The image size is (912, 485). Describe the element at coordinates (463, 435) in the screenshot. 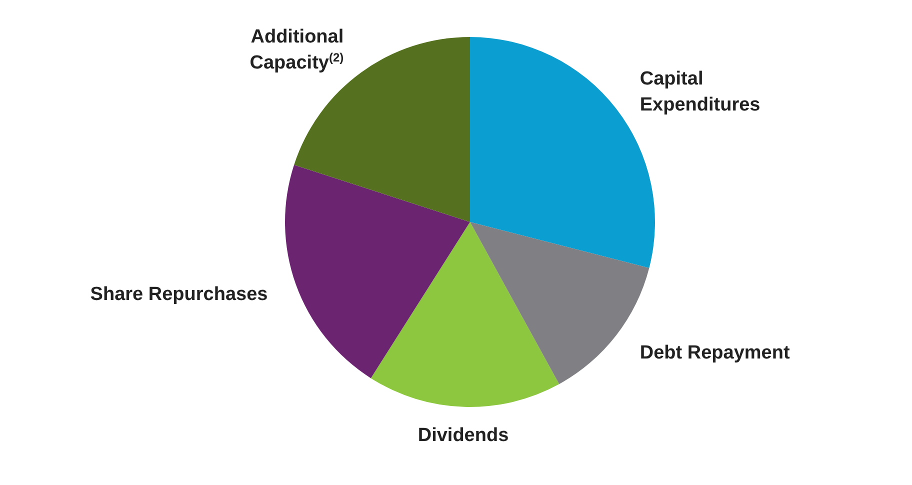

I see `slice-label: Dividends` at that location.